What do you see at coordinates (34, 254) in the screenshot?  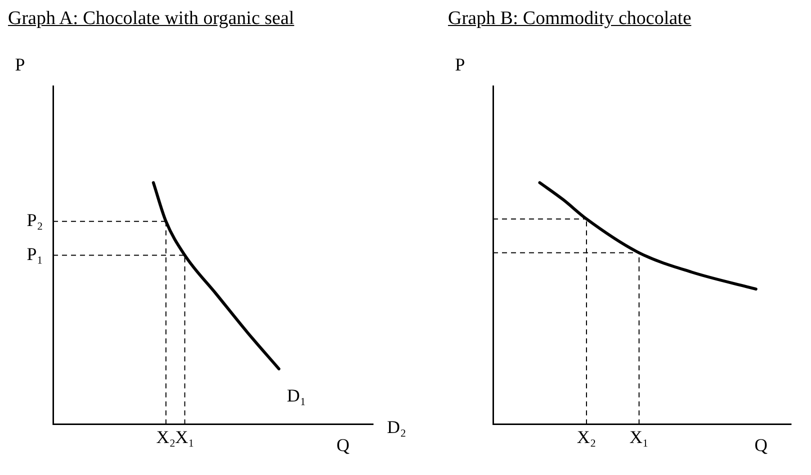 I see `ref-line-label: P₁` at bounding box center [34, 254].